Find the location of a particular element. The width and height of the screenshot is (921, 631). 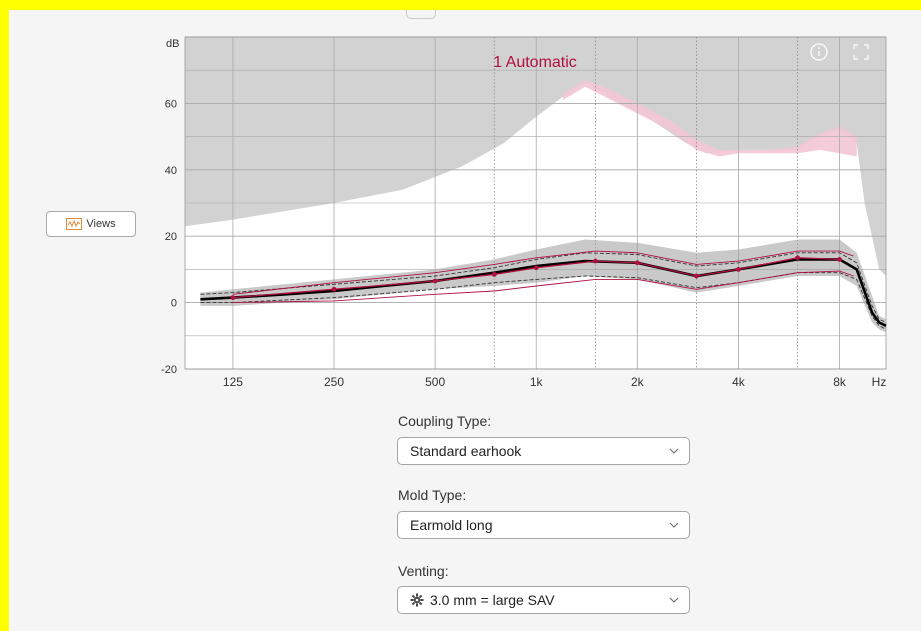

y-tick-label: 0 is located at coordinates (174, 304).